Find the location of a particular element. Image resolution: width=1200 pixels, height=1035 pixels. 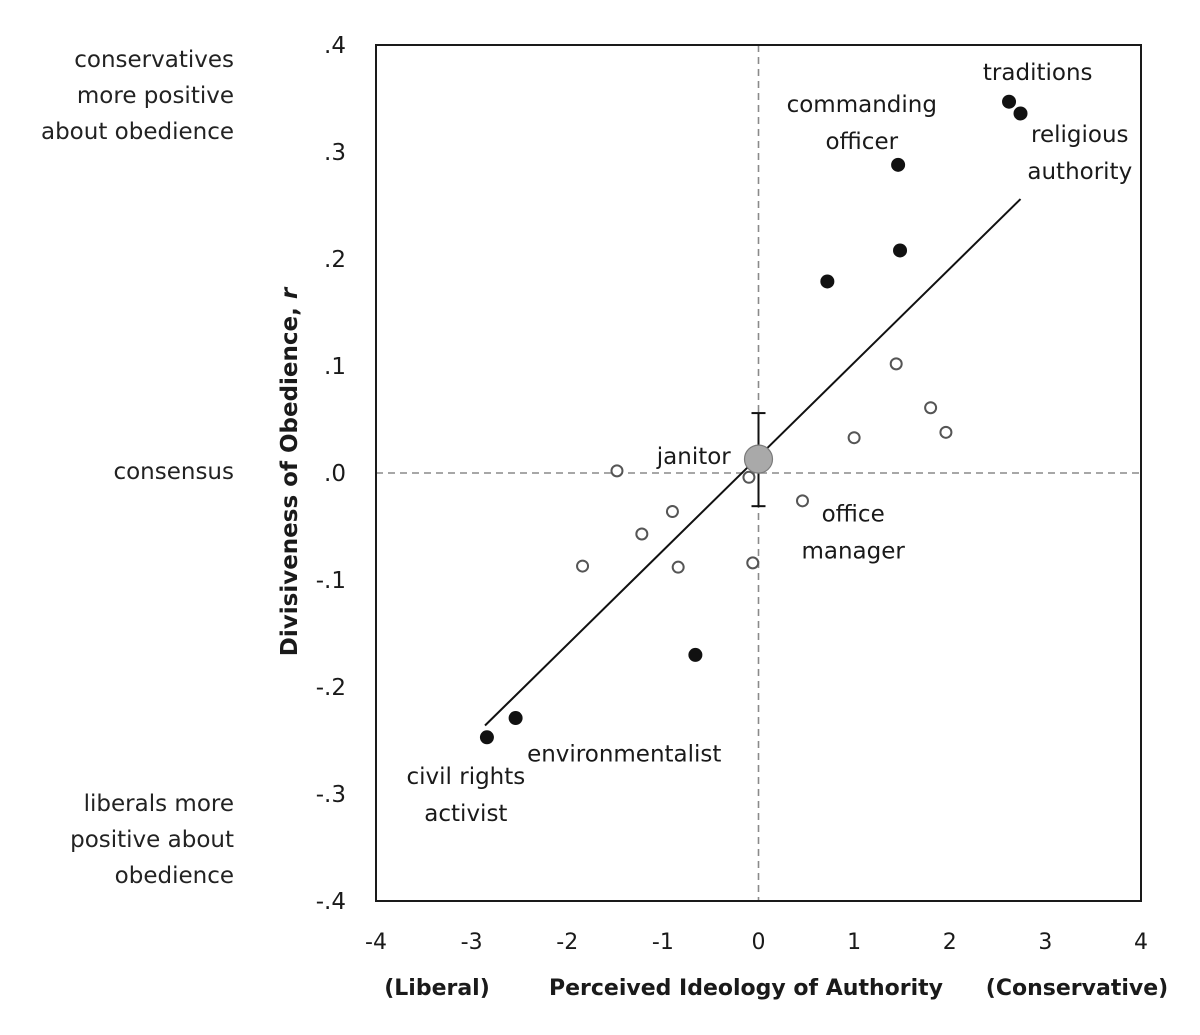

x-axis-title: Perceived Ideology of Authority is located at coordinates (746, 988).